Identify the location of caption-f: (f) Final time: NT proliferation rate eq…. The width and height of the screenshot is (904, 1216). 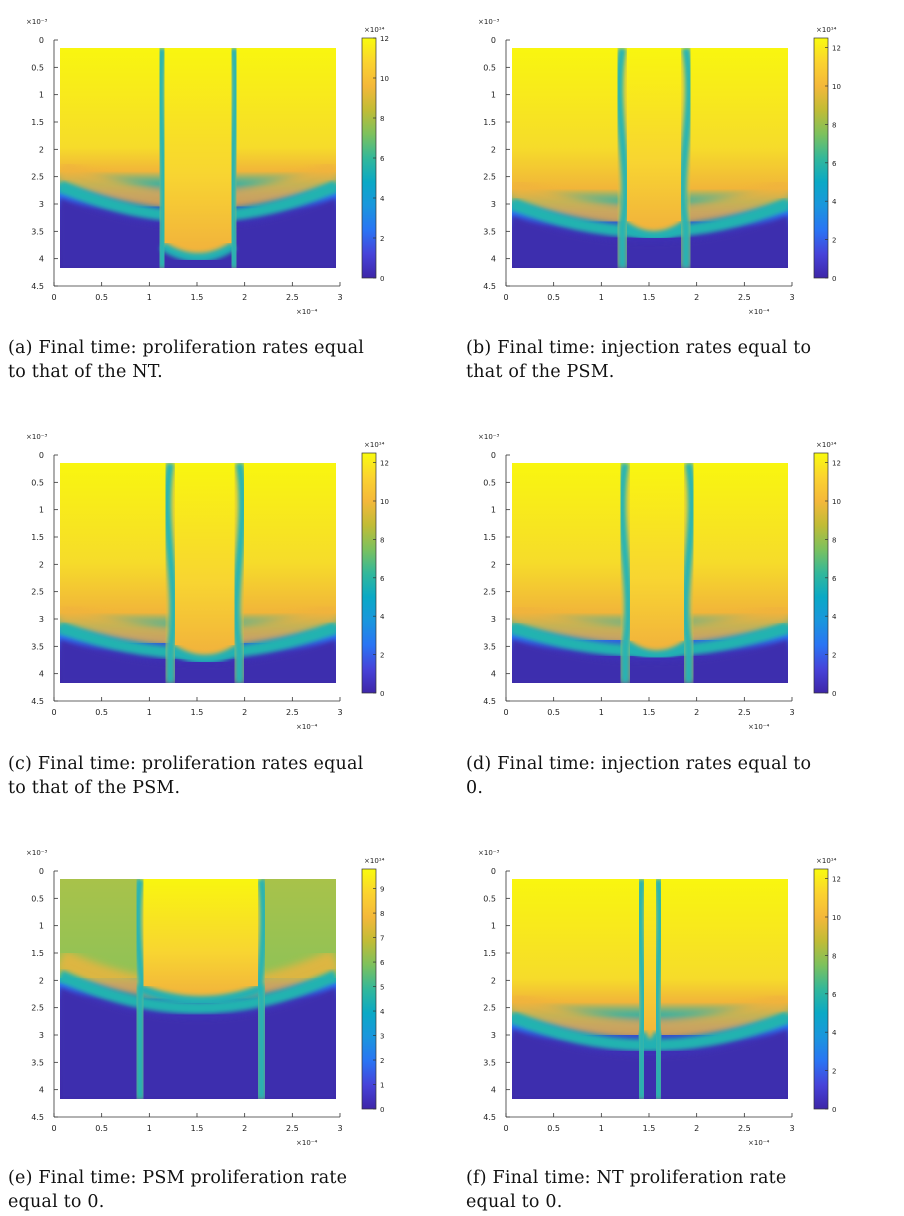
(682, 1190).